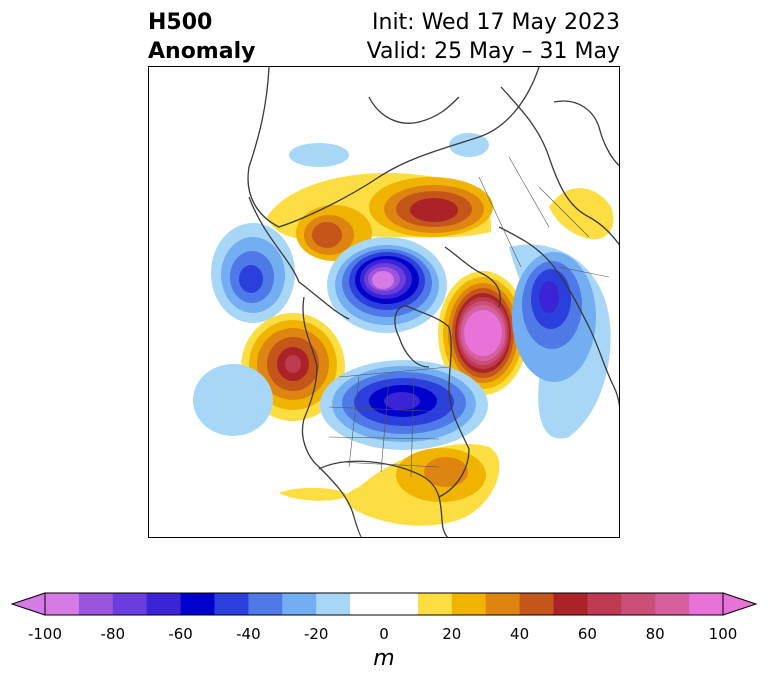  What do you see at coordinates (202, 37) in the screenshot?
I see `title-left: H500 Anomaly` at bounding box center [202, 37].